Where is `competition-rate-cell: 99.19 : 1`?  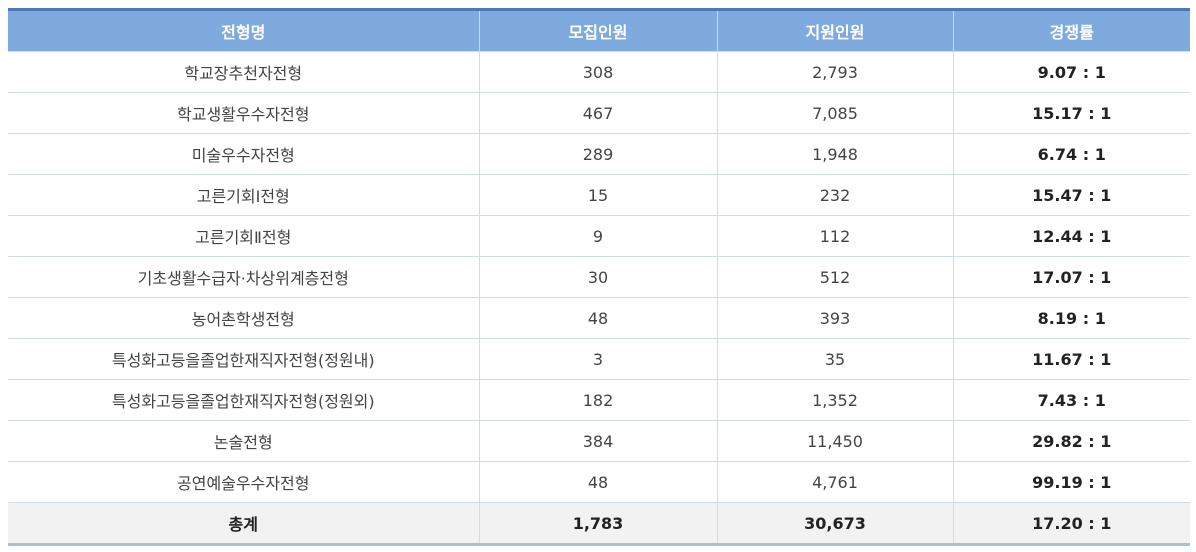
competition-rate-cell: 99.19 : 1 is located at coordinates (1071, 482).